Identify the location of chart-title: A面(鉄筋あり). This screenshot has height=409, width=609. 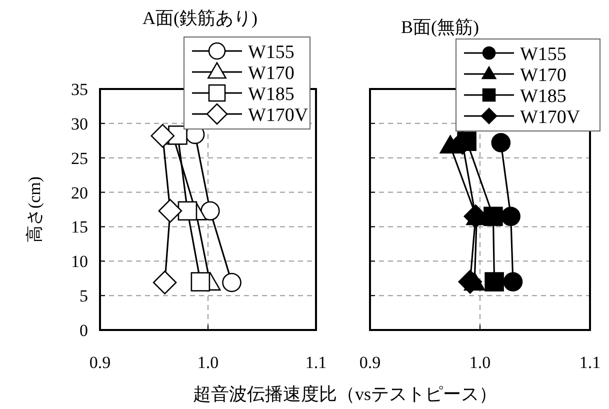
(200, 18).